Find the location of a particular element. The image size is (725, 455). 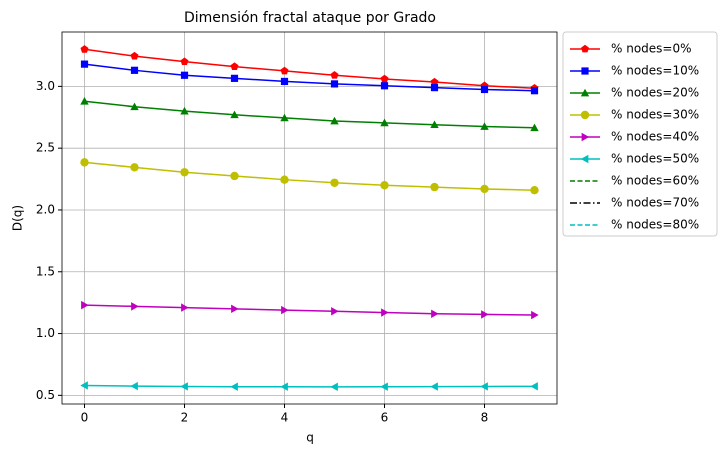

chart-title: Dimensión fractal ataque por Grado is located at coordinates (310, 18).